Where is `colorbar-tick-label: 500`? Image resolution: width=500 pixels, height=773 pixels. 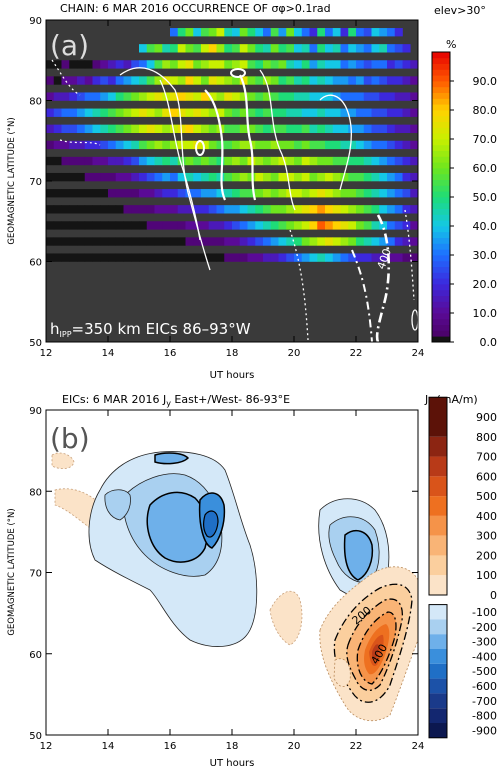
colorbar-tick-label: 500 is located at coordinates (486, 496).